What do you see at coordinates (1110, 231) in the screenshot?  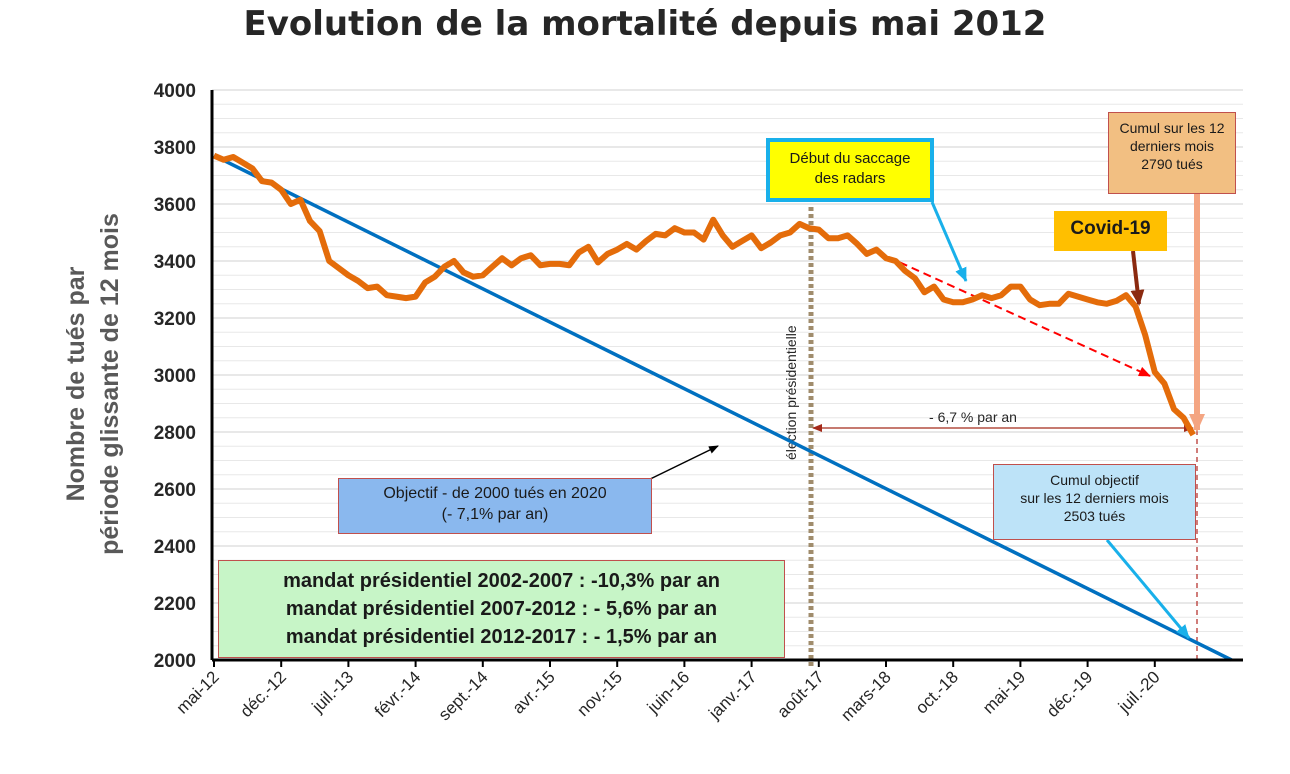 I see `covid-annotation: Covid-19` at bounding box center [1110, 231].